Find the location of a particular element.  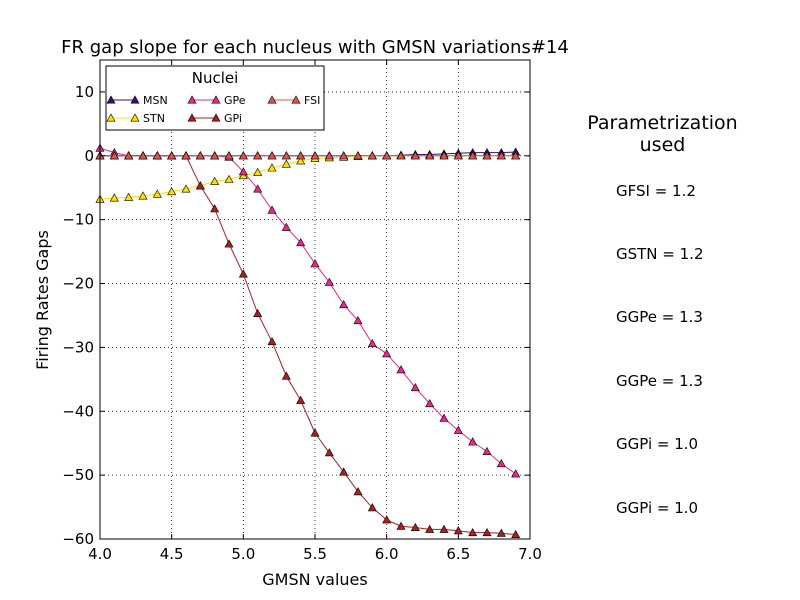

x-tick-label: 6.5 is located at coordinates (458, 554).